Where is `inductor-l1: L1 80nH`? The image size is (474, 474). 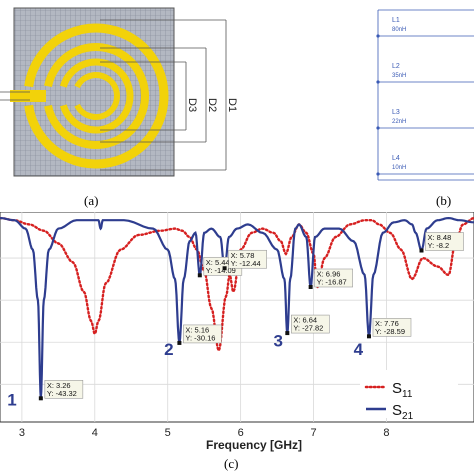 inductor-l1: L1 80nH is located at coordinates (425, 27).